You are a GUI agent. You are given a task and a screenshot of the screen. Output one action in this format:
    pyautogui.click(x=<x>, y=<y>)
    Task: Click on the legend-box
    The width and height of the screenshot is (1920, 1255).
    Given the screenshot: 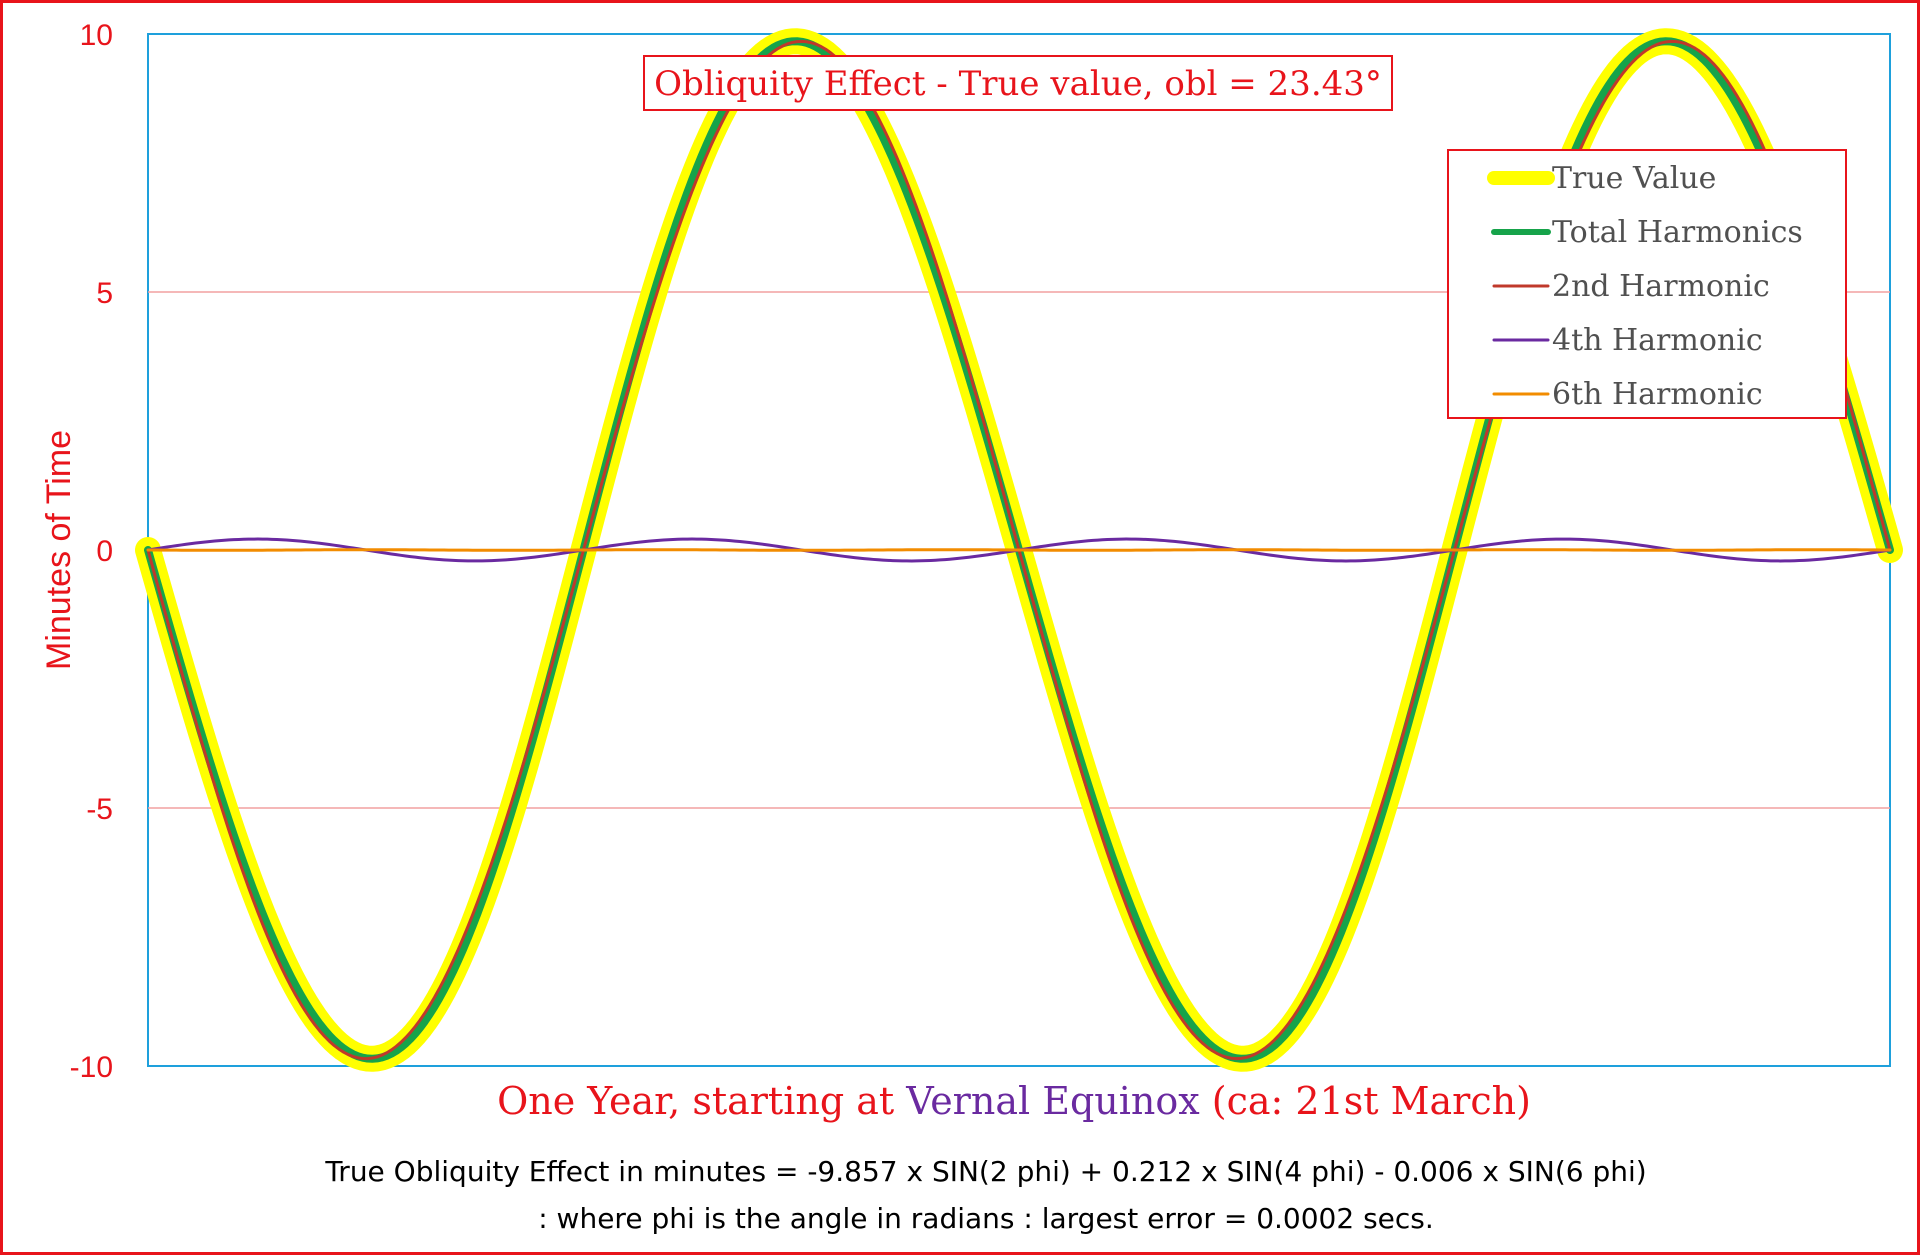 What is the action you would take?
    pyautogui.click(x=1647, y=284)
    